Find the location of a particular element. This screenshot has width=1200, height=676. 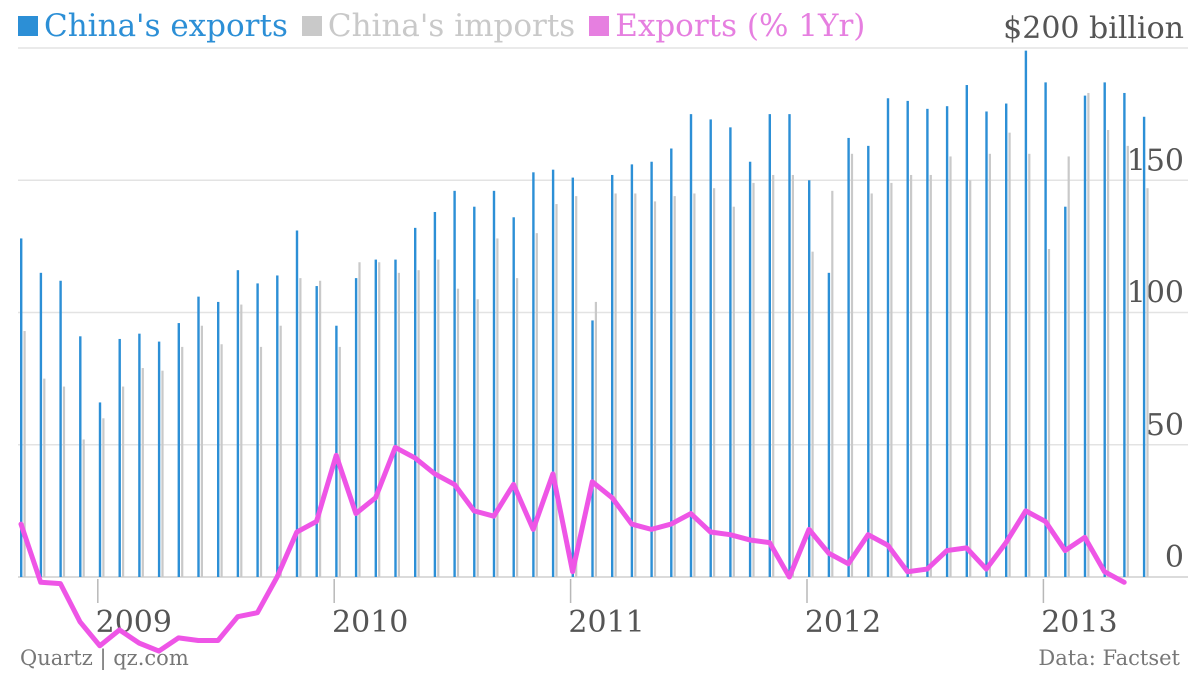

legend-item-imports: China's imports is located at coordinates (438, 26).